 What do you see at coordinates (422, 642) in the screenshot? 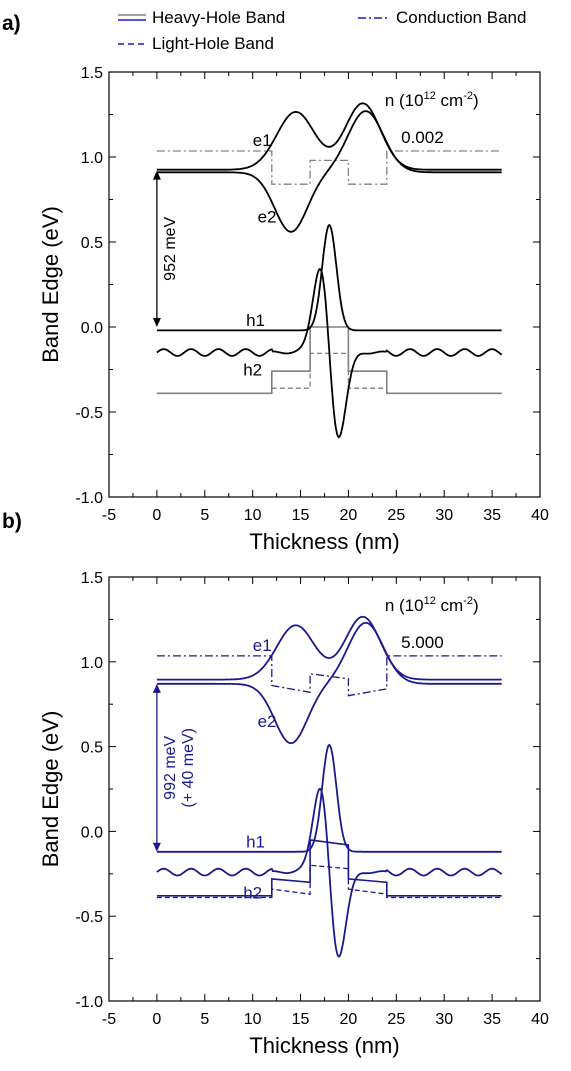
I see `density-value: 5.000` at bounding box center [422, 642].